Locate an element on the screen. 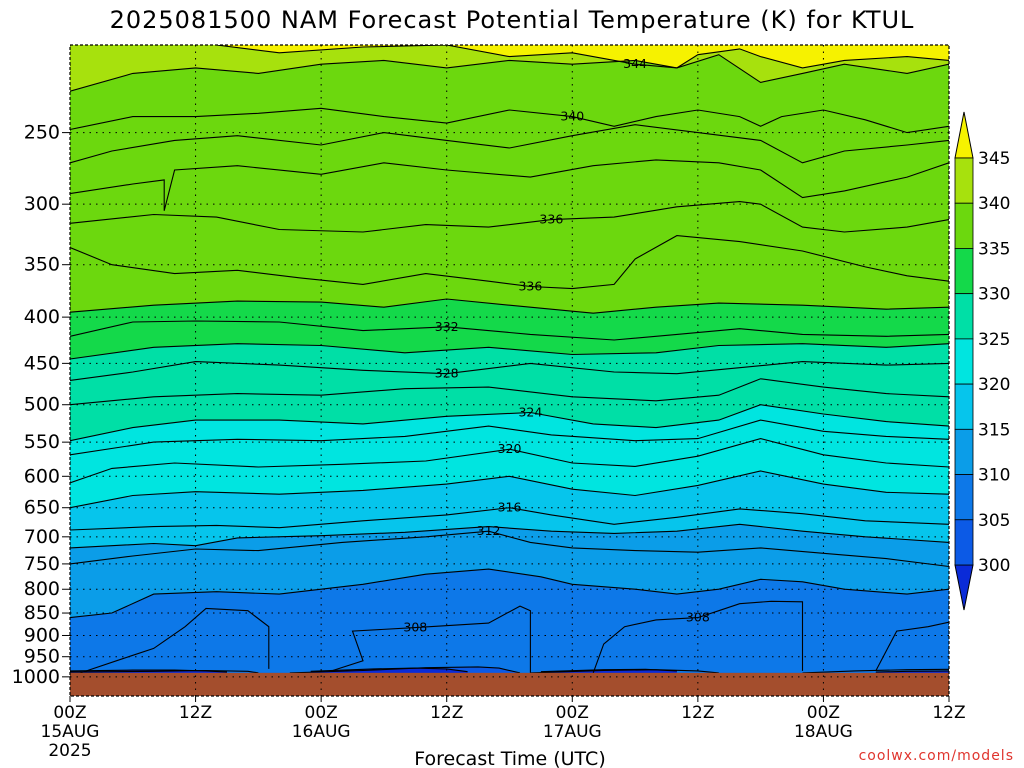 This screenshot has height=768, width=1024. y-tick-label: 700 is located at coordinates (42, 537).